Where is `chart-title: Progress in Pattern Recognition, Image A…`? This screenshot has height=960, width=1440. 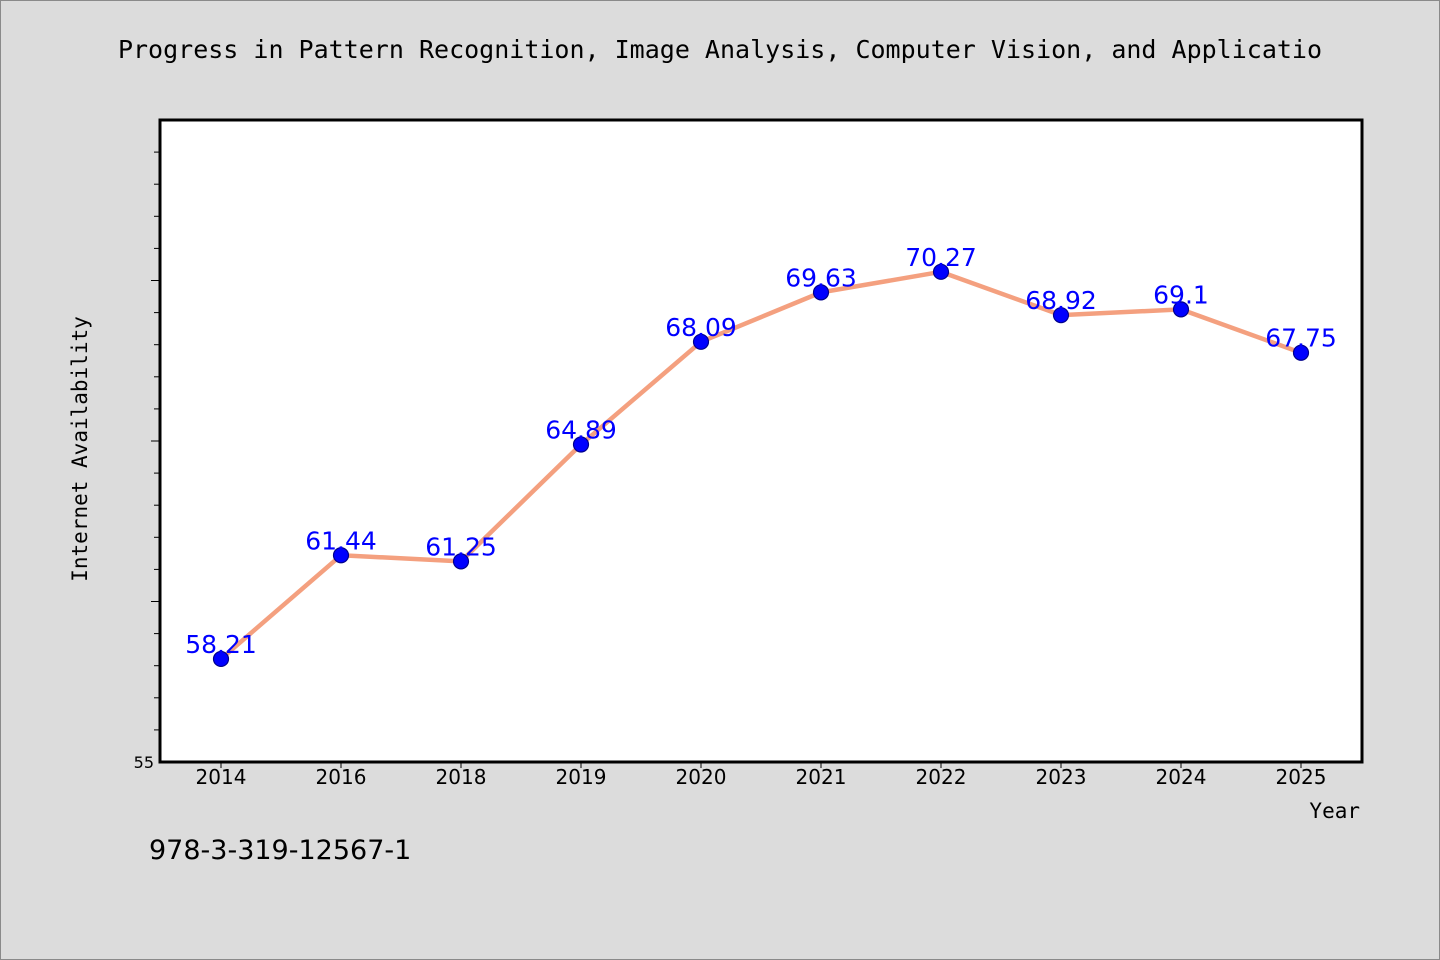
chart-title: Progress in Pattern Recognition, Image A… is located at coordinates (720, 49).